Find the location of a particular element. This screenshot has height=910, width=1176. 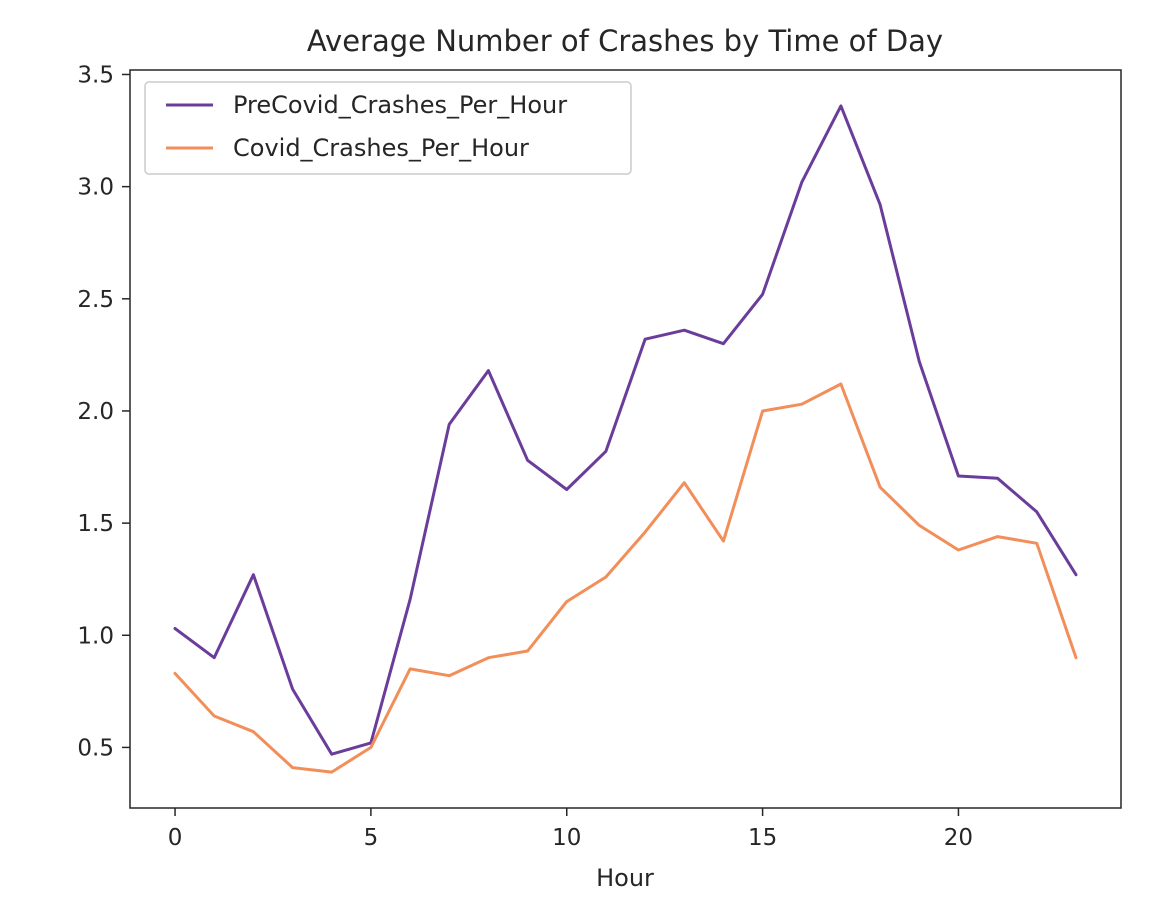

y-tick-label: 2.0 is located at coordinates (95, 412).